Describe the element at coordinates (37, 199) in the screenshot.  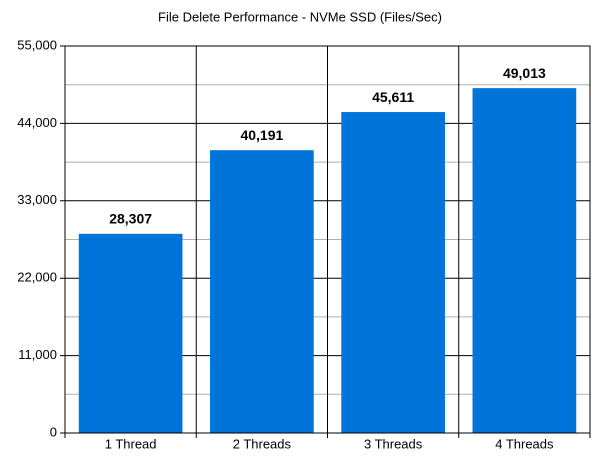
I see `y-tick-label: 33,000` at that location.